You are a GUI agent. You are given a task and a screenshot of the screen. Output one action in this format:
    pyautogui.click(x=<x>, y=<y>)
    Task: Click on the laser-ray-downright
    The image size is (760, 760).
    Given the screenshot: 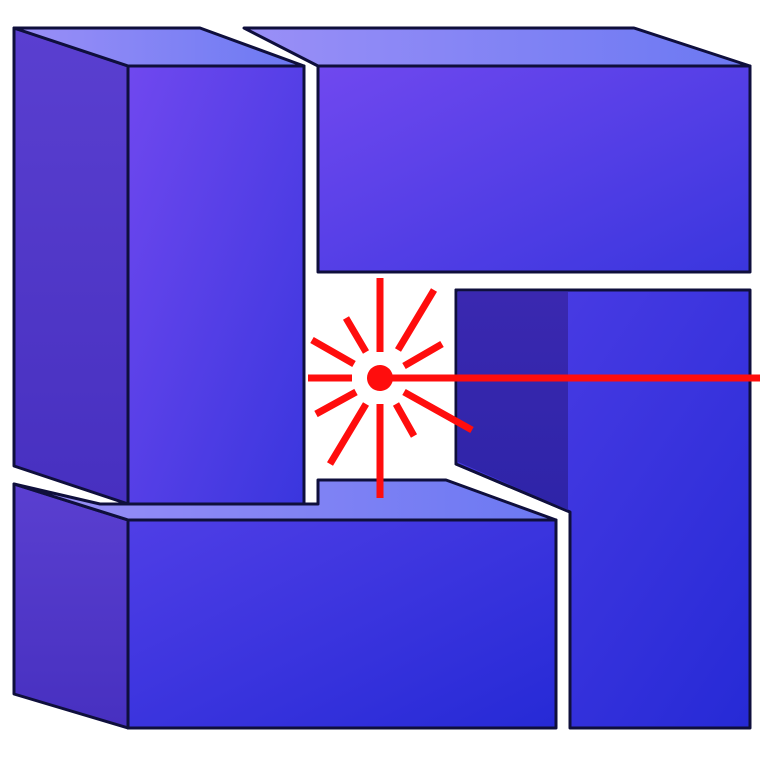 What is the action you would take?
    pyautogui.click(x=405, y=420)
    